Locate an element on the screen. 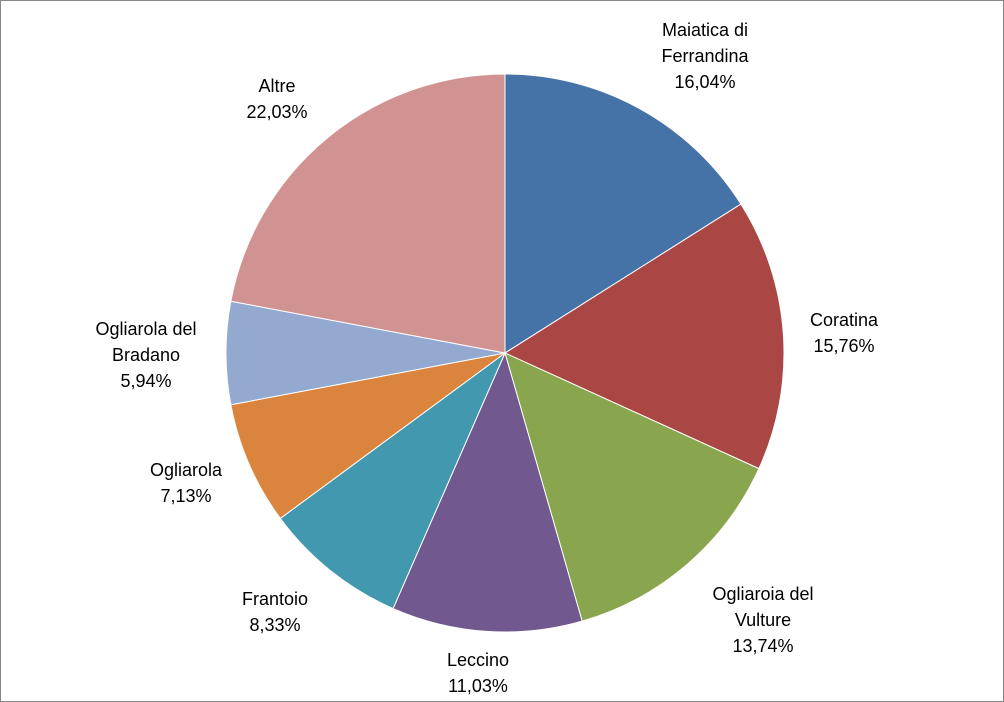  slice-label-8: Altre 22,03% is located at coordinates (276, 99).